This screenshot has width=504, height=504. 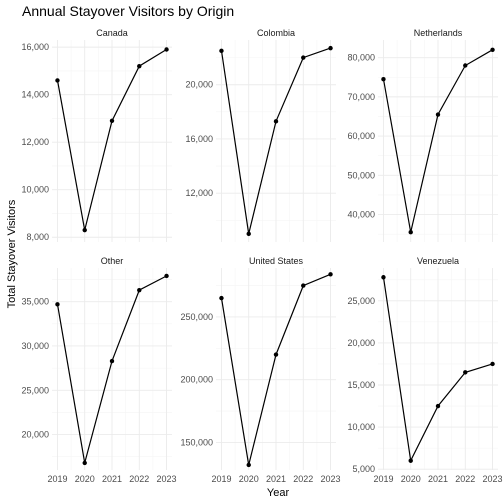 I want to click on y-tick-label: 250,000, so click(x=196, y=317).